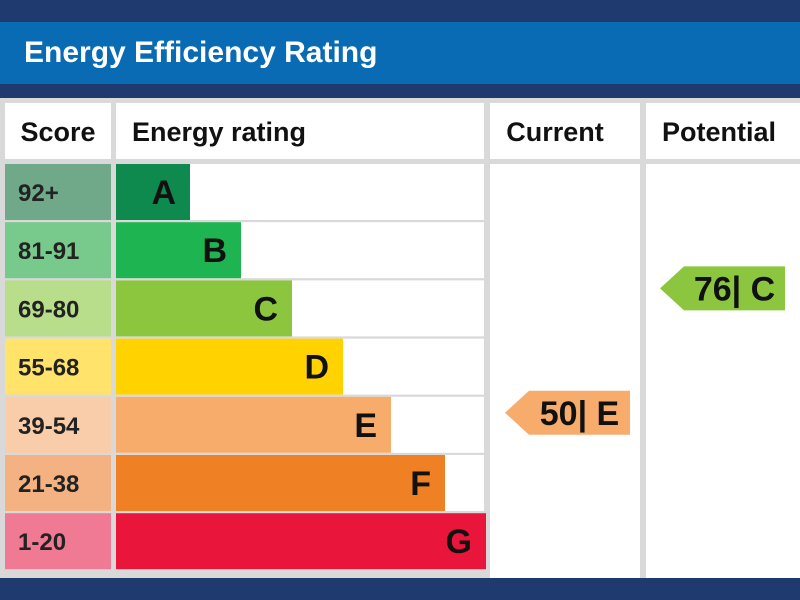 The image size is (800, 600). Describe the element at coordinates (645, 350) in the screenshot. I see `rating-arrows: 50| E 76| C` at that location.